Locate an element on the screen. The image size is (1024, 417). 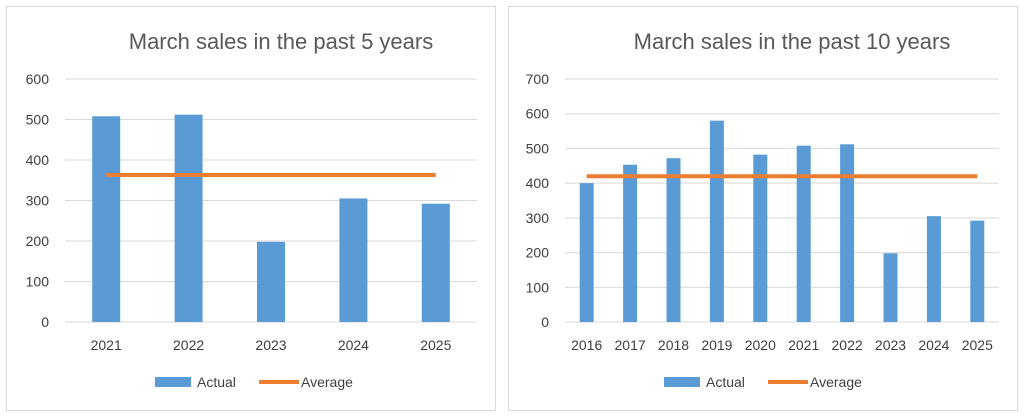
chart-title: March sales in the past 10 years is located at coordinates (792, 41).